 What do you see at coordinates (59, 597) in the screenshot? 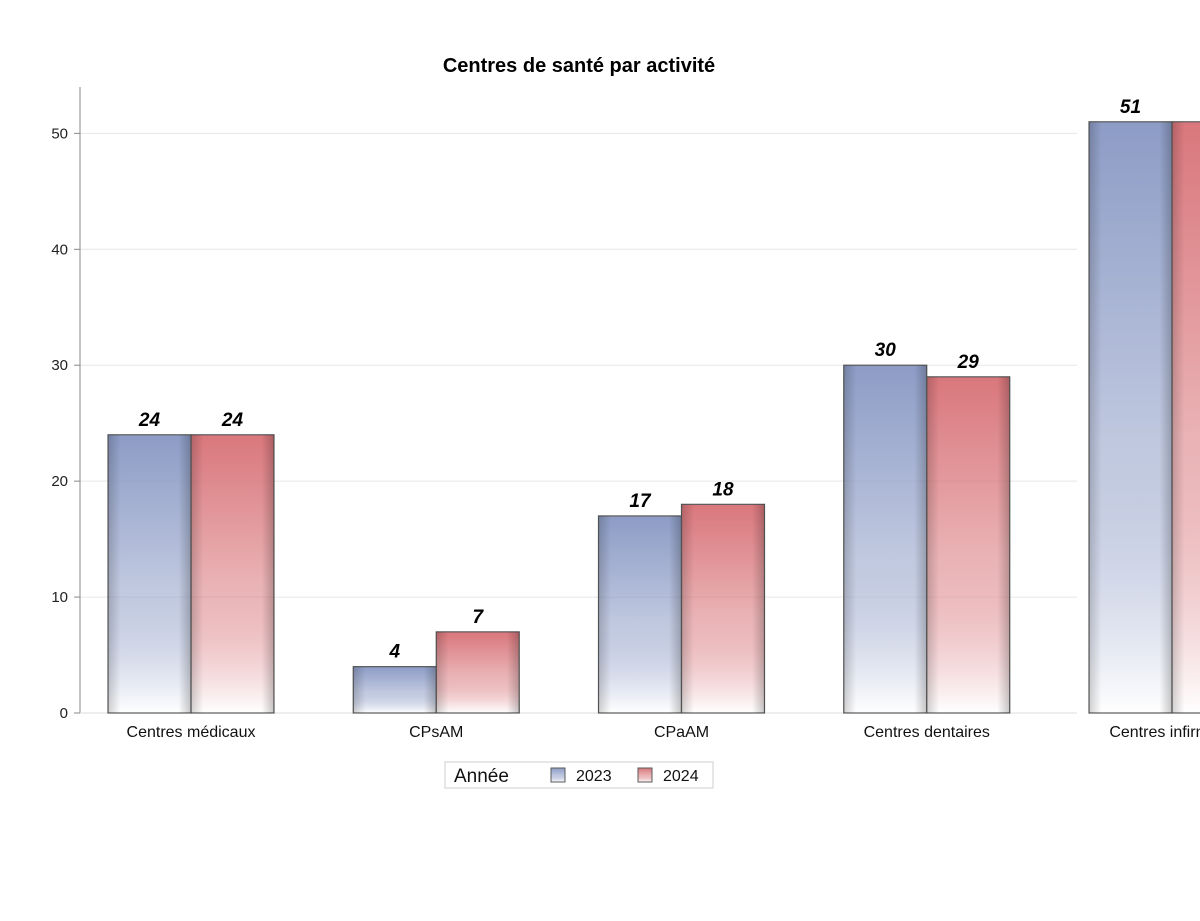
I see `y-tick-label: 10` at bounding box center [59, 597].